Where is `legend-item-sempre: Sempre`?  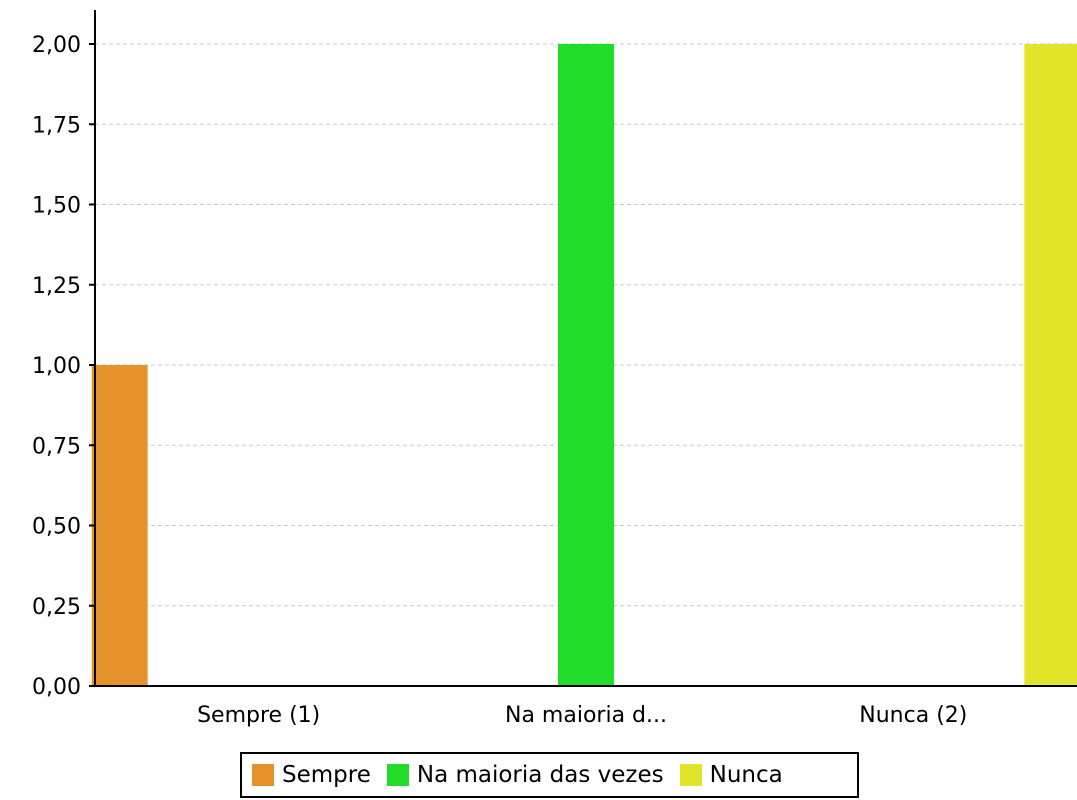
legend-item-sempre: Sempre is located at coordinates (311, 775).